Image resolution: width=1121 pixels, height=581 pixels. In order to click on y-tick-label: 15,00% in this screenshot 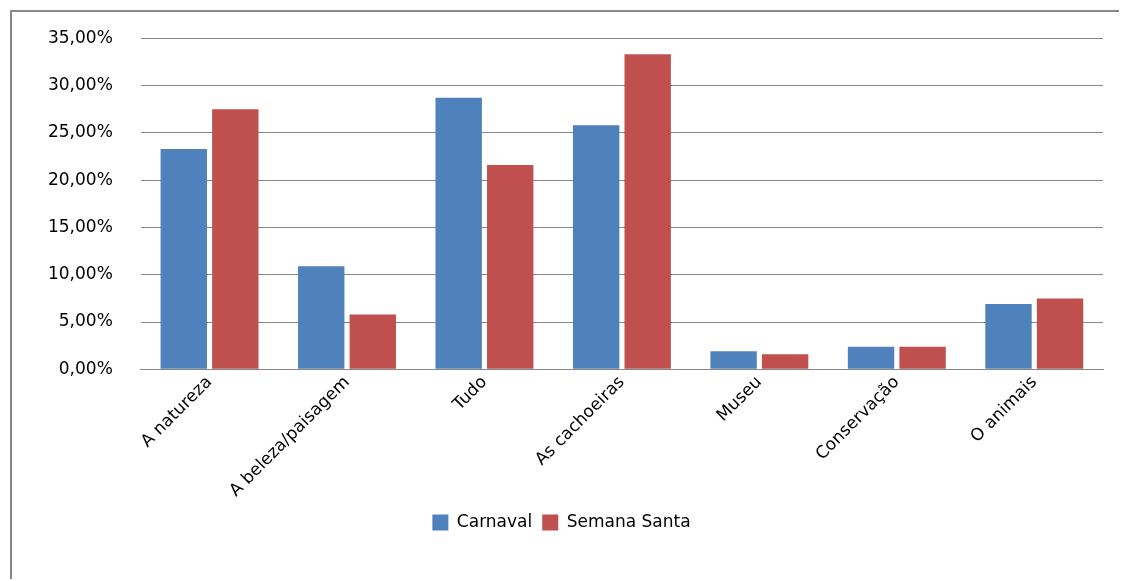, I will do `click(80, 225)`.